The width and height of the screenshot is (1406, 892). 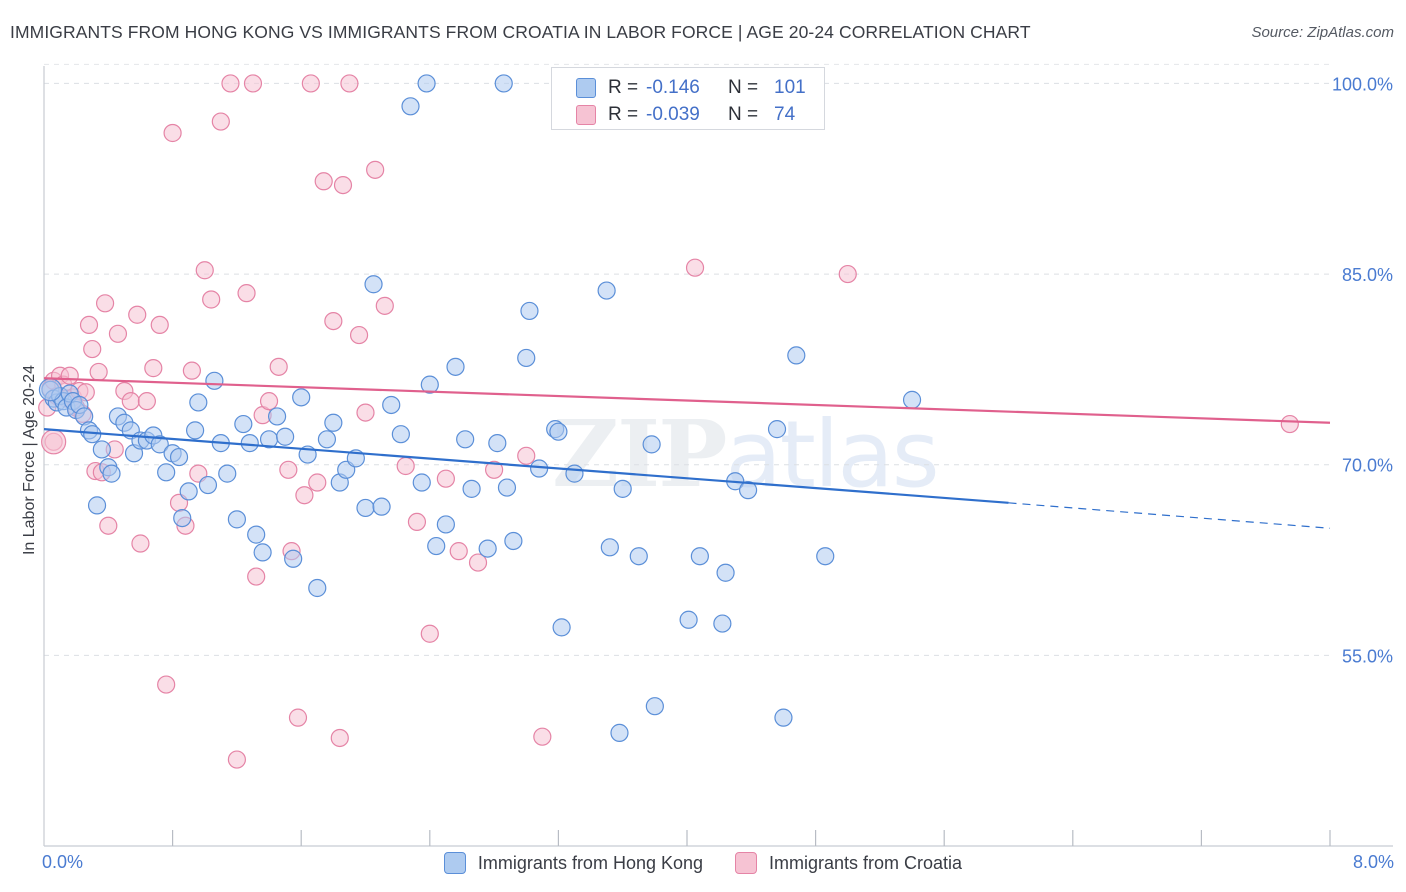 What do you see at coordinates (1367, 466) in the screenshot?
I see `y-tick-label: 70.0%` at bounding box center [1367, 466].